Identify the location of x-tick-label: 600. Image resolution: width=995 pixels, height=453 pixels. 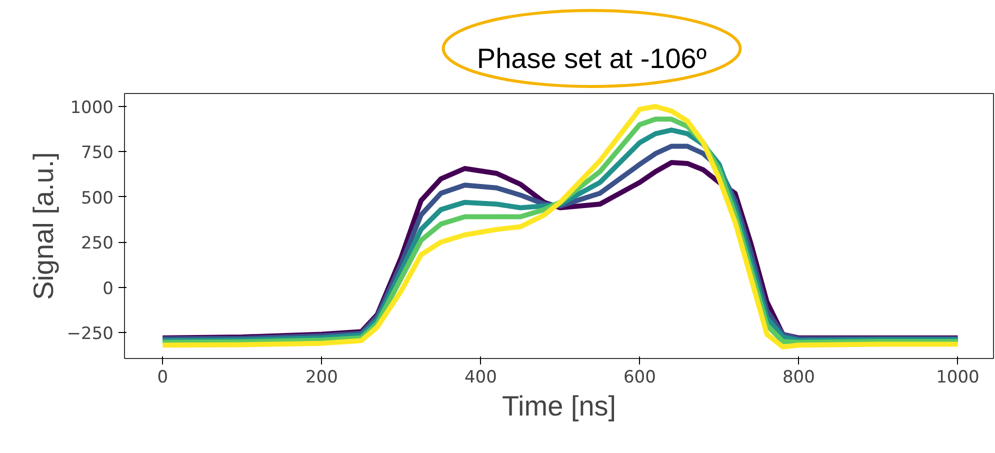
(639, 378).